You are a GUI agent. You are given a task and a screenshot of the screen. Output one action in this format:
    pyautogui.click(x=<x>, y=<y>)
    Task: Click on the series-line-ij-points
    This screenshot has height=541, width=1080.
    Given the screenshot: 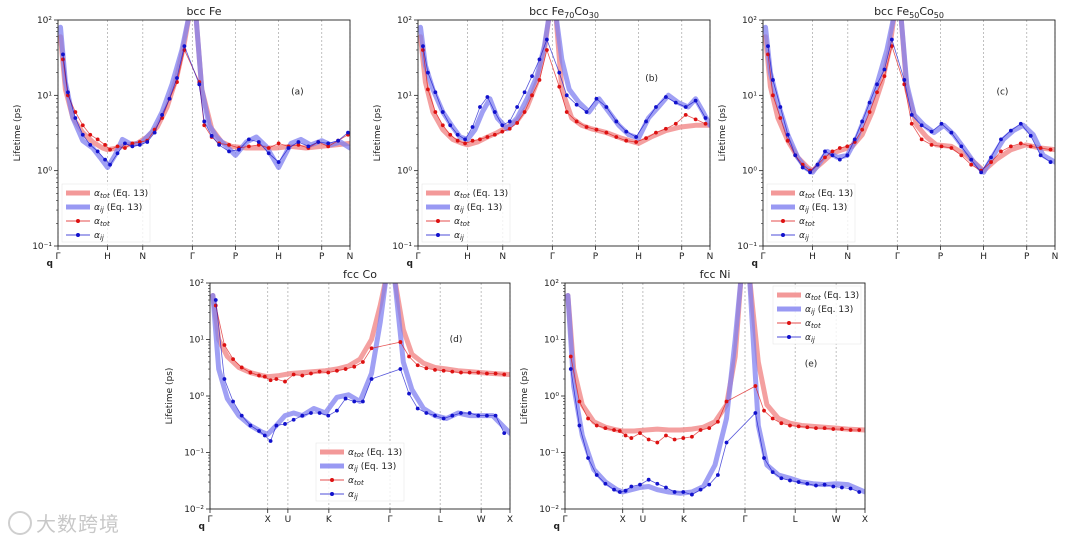 What is the action you would take?
    pyautogui.click(x=909, y=105)
    